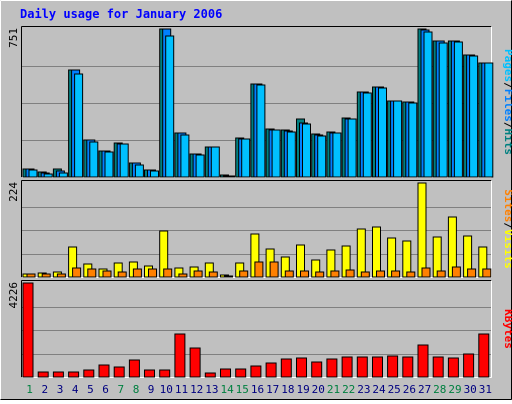 The image size is (512, 404). I want to click on xtick-label: 2, so click(44, 389).